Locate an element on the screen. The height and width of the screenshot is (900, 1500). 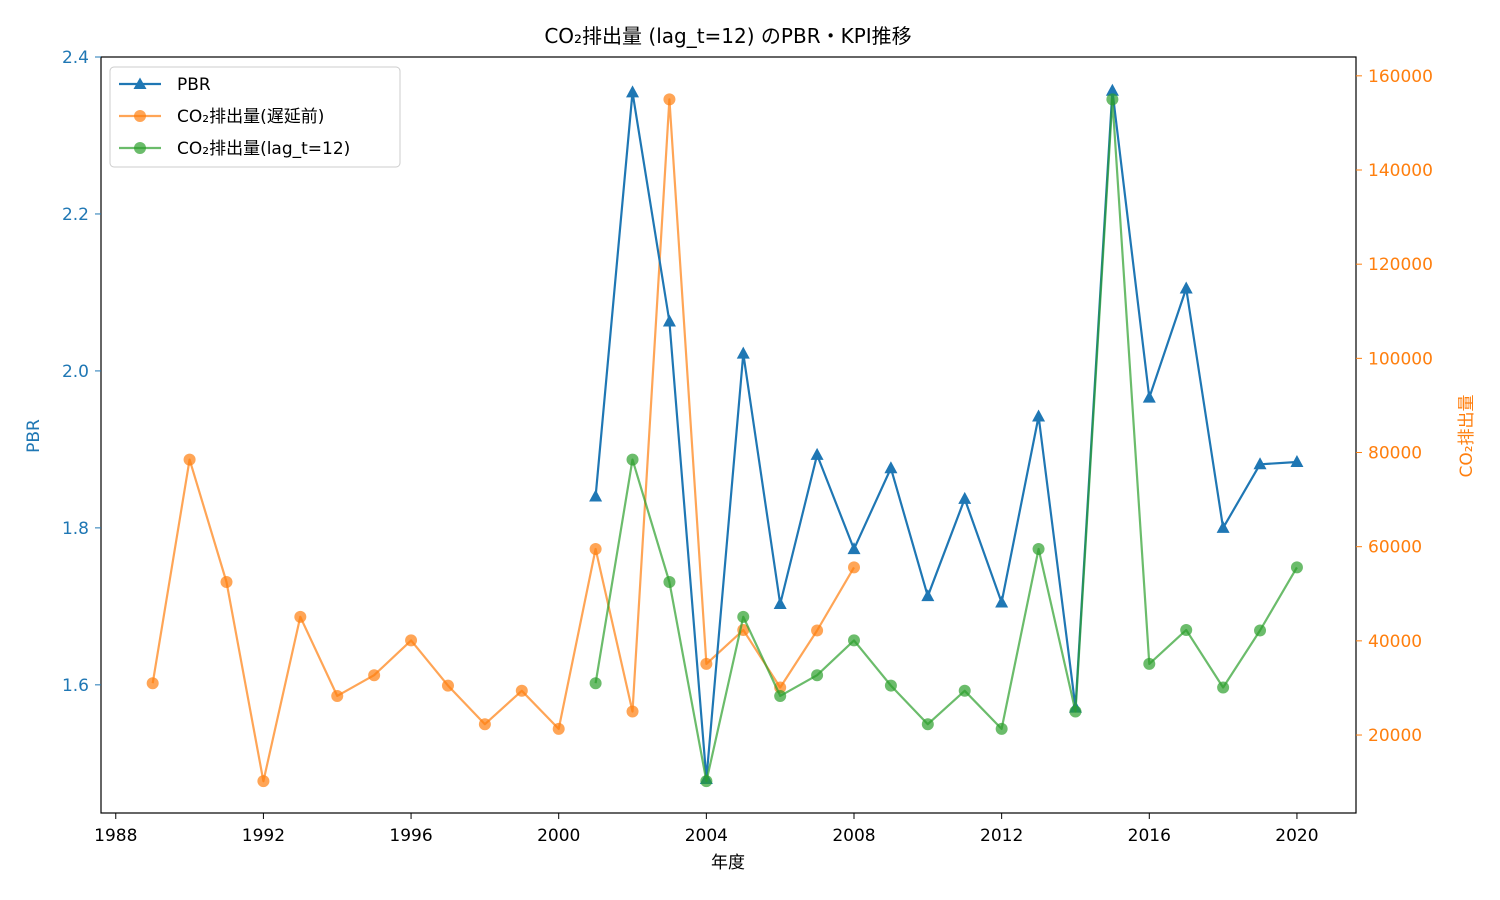
x-tick-label: 2004 is located at coordinates (706, 836).